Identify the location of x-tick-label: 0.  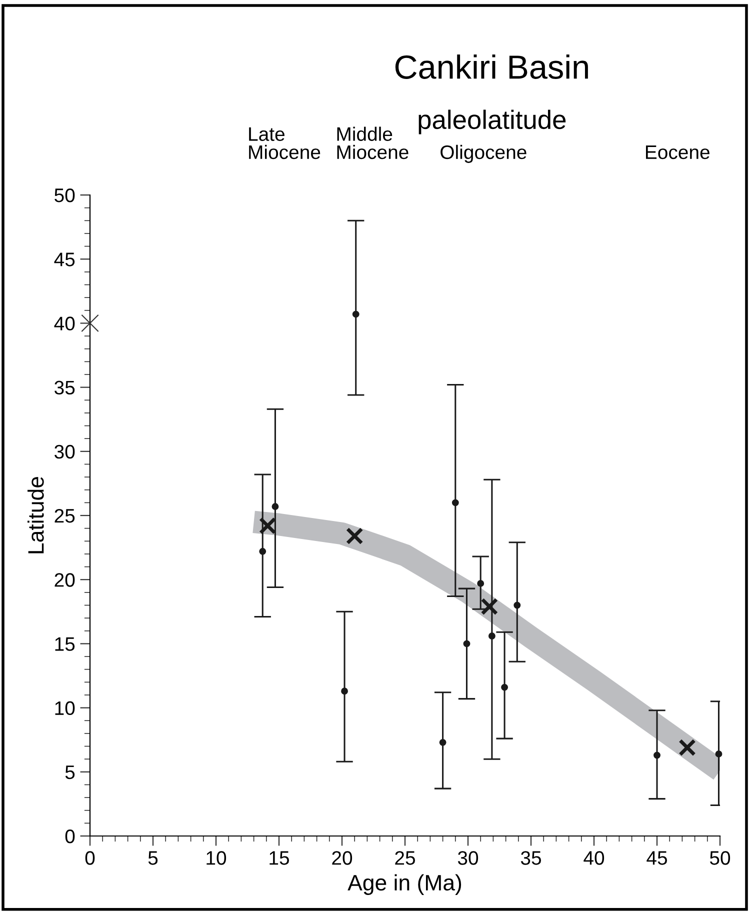
(90, 858).